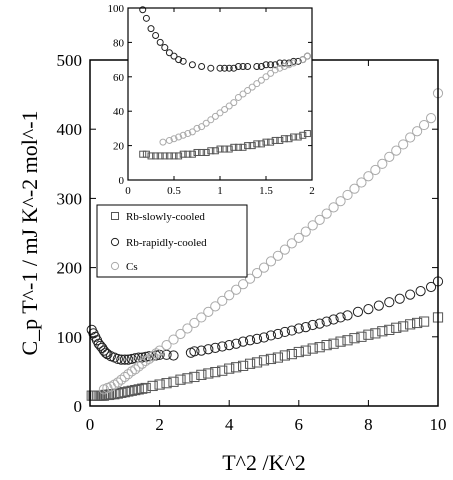  I want to click on y-tick-label: 40, so click(119, 112).